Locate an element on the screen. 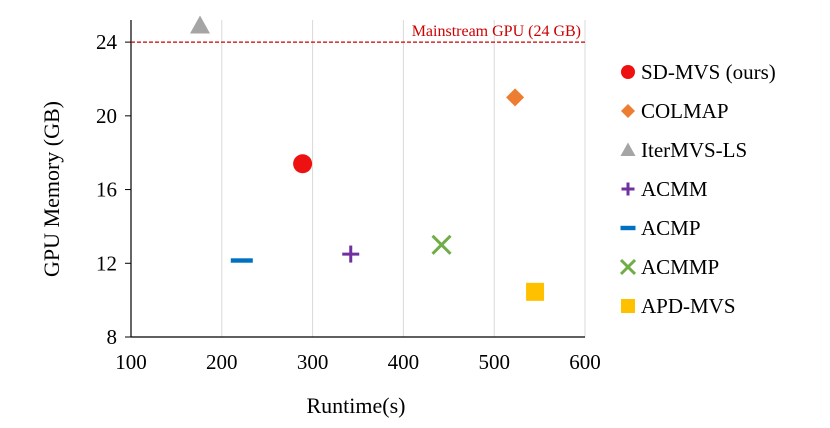  point-acmmp is located at coordinates (441, 244).